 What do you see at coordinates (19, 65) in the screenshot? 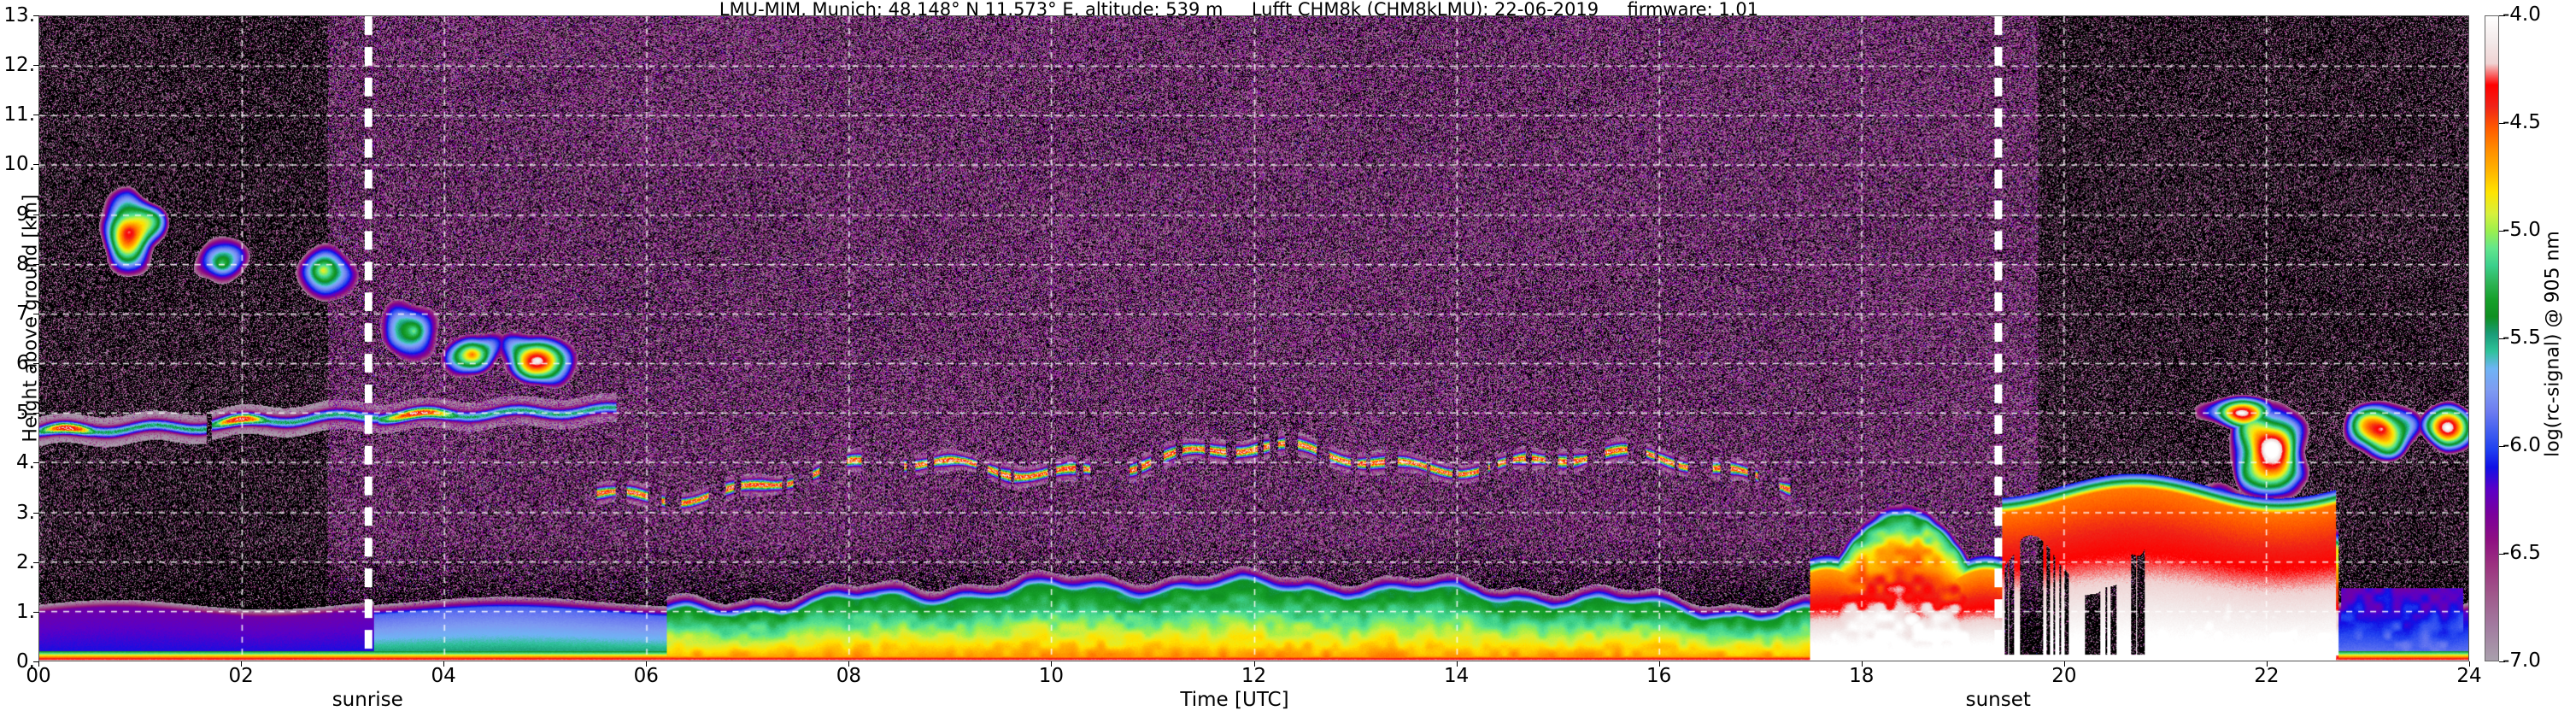
I see `y-axis-tick-label: 12.` at bounding box center [19, 65].